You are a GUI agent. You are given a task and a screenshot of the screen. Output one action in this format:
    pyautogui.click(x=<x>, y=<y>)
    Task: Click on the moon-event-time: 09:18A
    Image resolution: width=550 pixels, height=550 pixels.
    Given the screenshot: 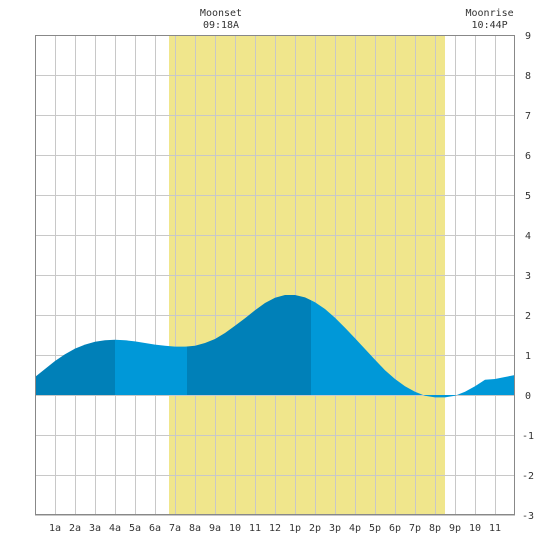 What is the action you would take?
    pyautogui.click(x=221, y=25)
    